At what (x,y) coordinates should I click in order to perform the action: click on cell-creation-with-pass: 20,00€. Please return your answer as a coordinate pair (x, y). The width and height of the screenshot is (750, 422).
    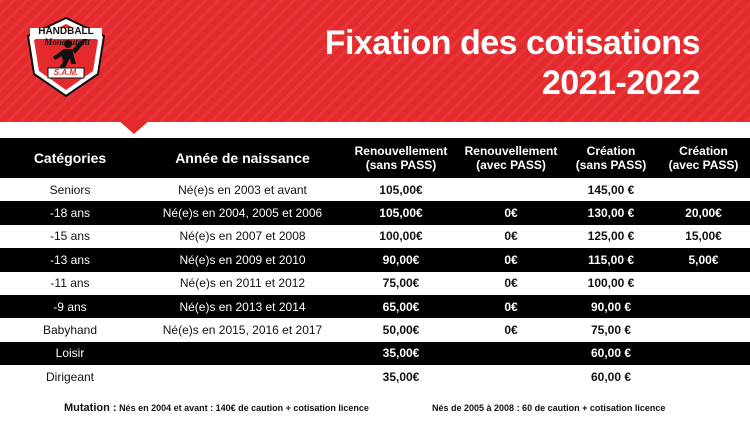
    Looking at the image, I should click on (703, 213).